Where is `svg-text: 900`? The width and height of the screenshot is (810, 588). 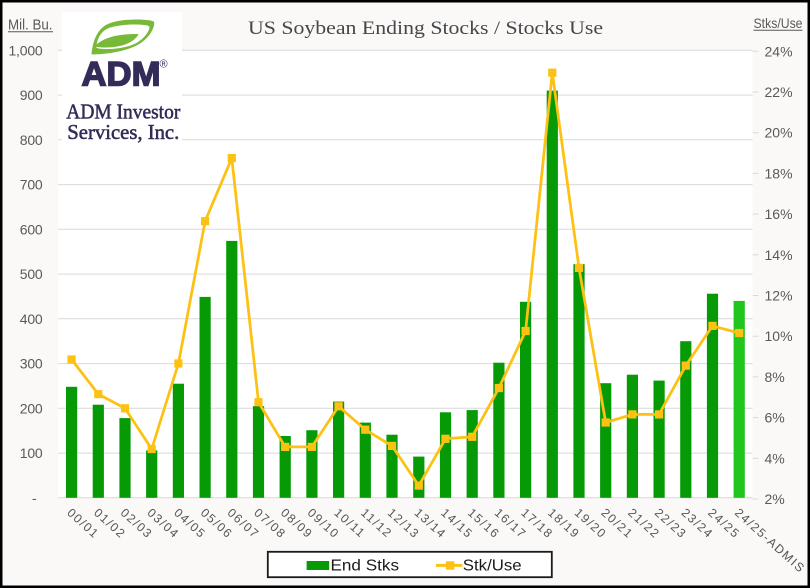
svg-text: 900 is located at coordinates (31, 95).